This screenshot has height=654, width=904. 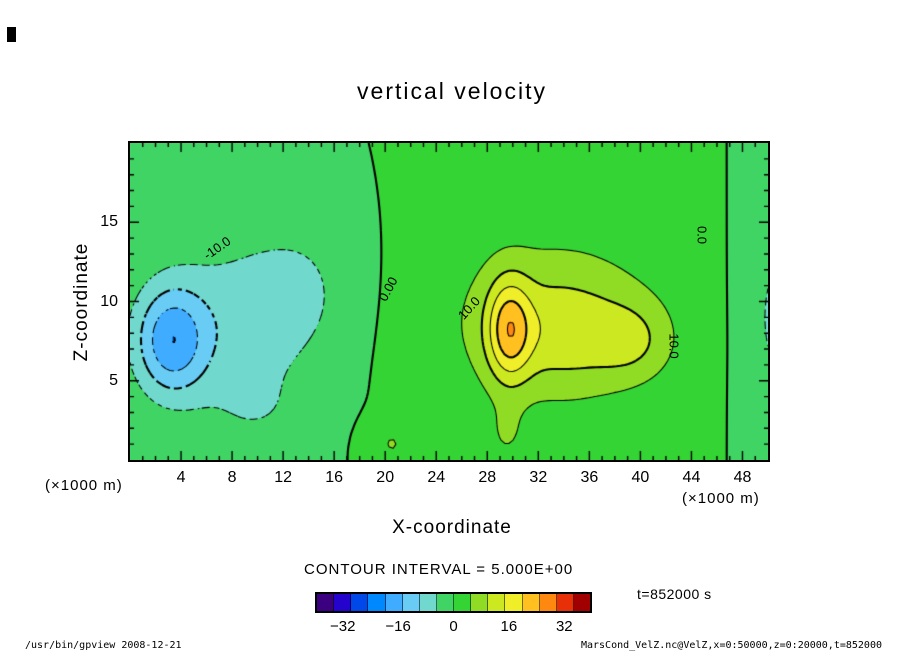 I want to click on x-axis-tick-label: 4, so click(x=181, y=477).